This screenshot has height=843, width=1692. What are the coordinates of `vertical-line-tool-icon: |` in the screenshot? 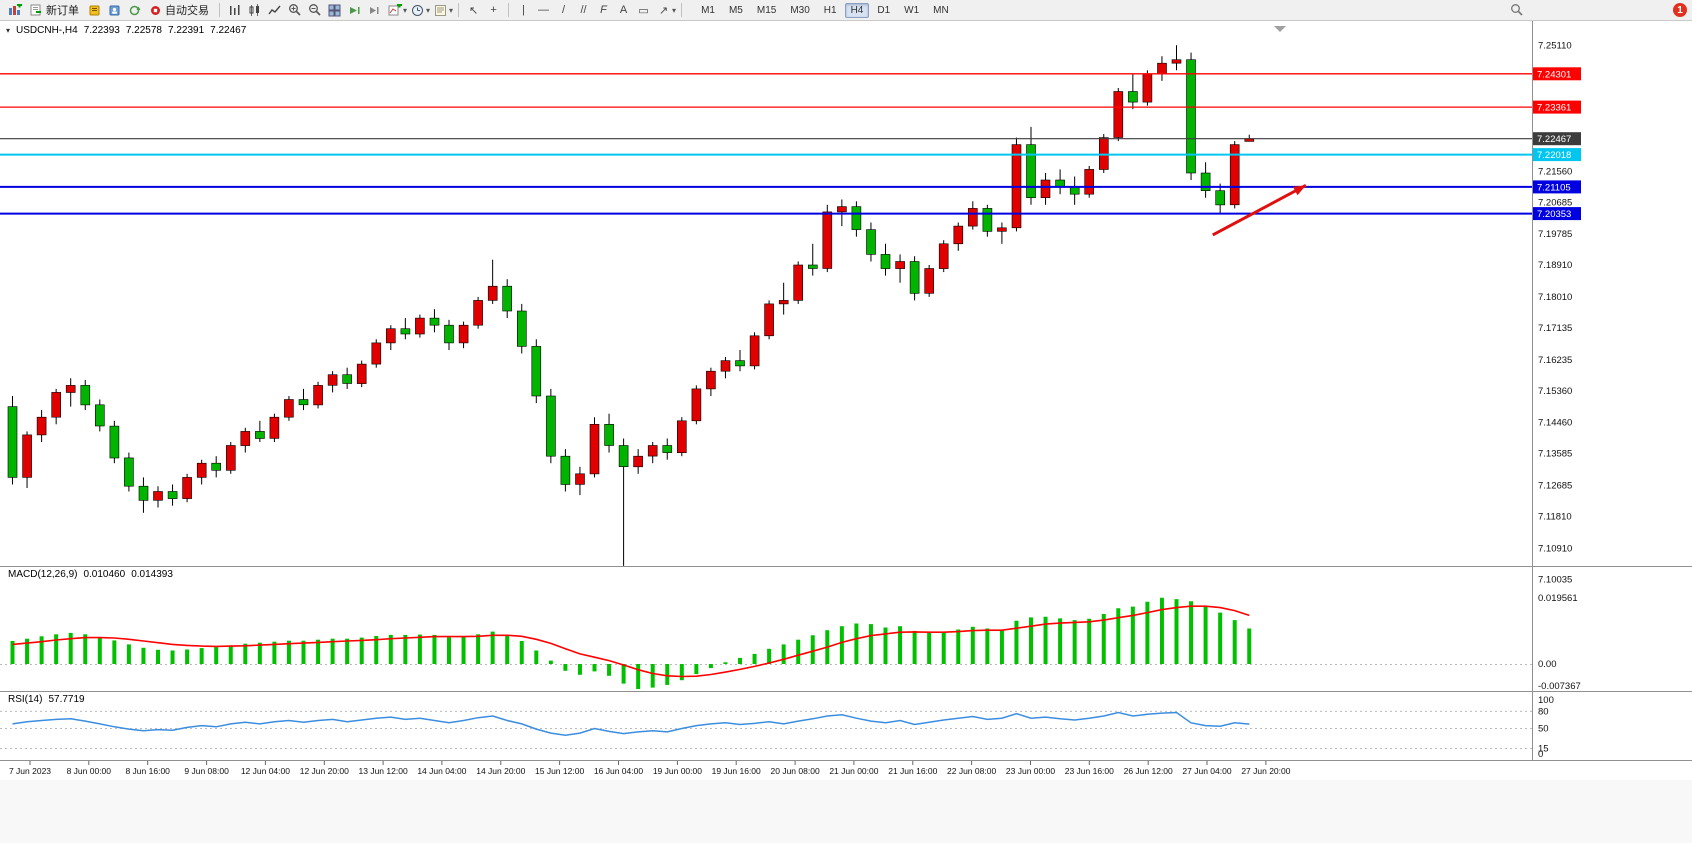 It's located at (523, 10).